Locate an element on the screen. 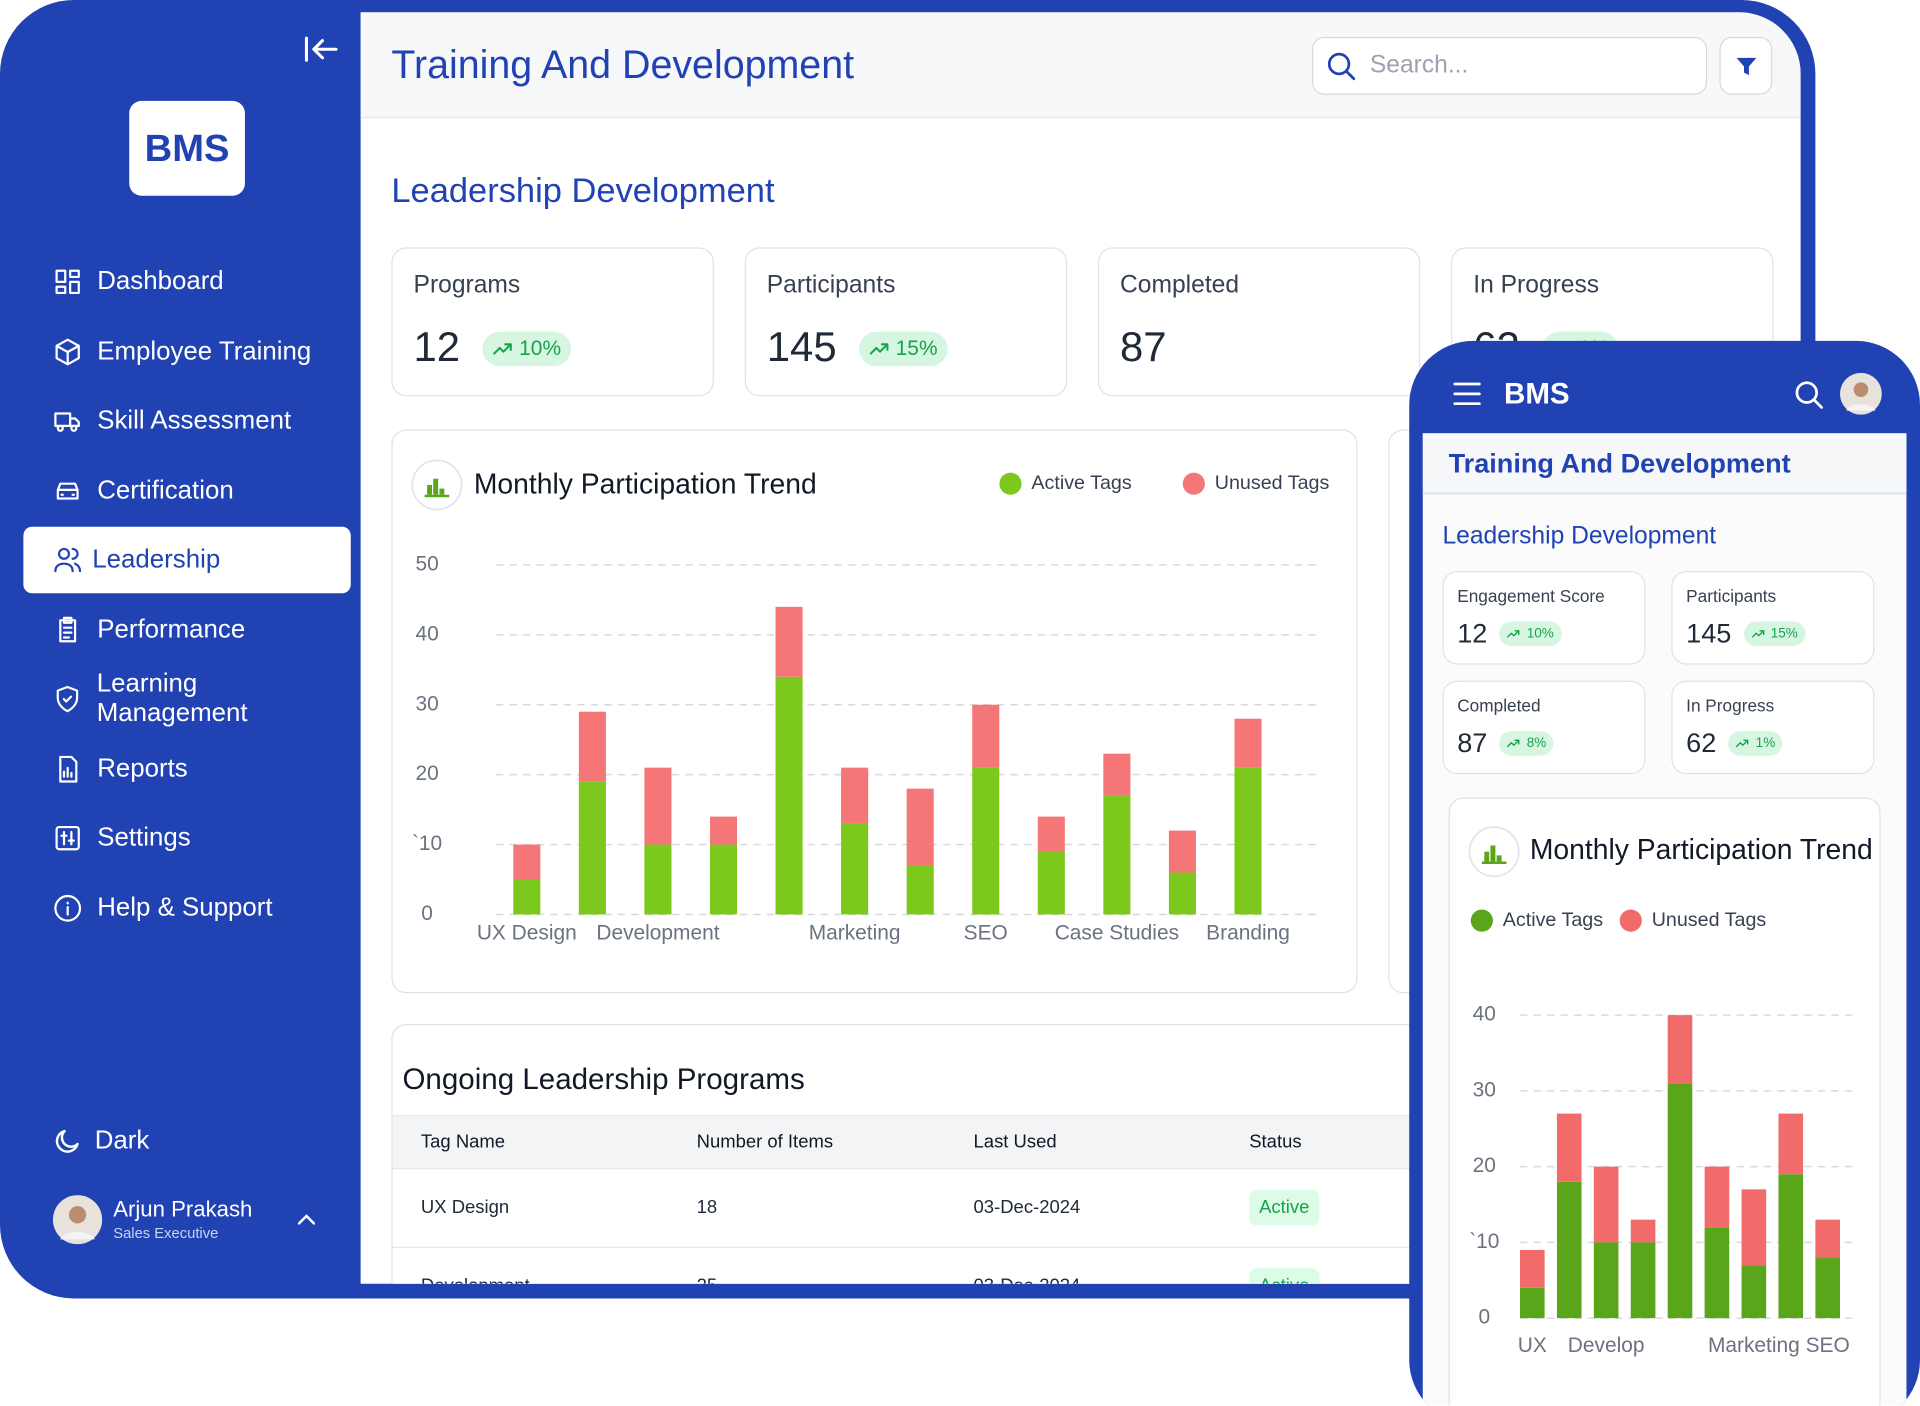  trend-badge: 15% is located at coordinates (1774, 634).